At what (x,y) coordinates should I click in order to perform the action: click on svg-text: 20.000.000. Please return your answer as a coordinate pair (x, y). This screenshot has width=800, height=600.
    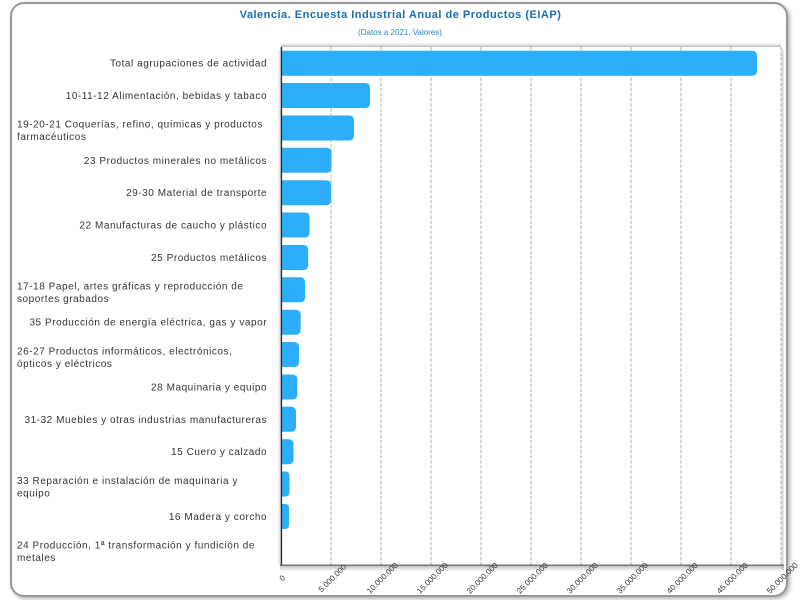
    Looking at the image, I should click on (482, 578).